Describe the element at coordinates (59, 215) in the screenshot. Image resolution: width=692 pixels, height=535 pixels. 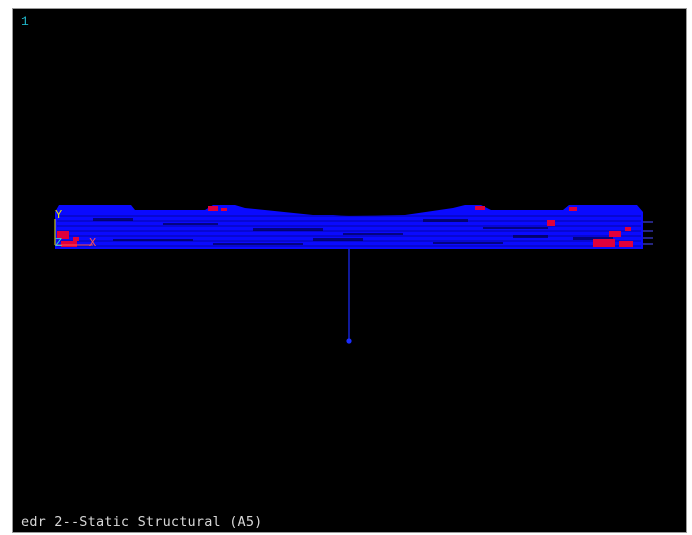
I see `triad-y-label: Y` at that location.